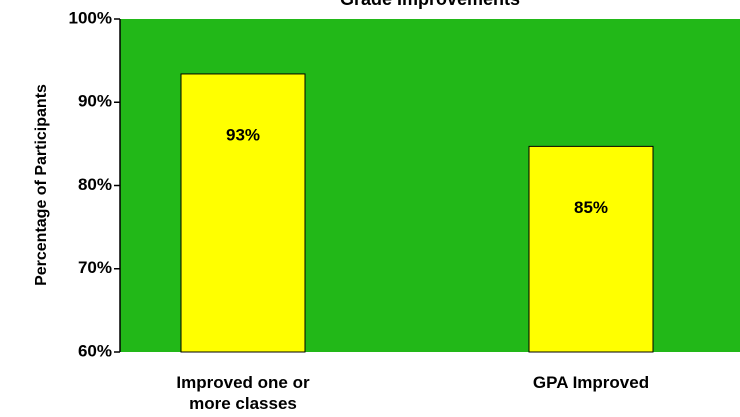 This screenshot has width=740, height=417. What do you see at coordinates (95, 101) in the screenshot?
I see `y-tick-label: 90%` at bounding box center [95, 101].